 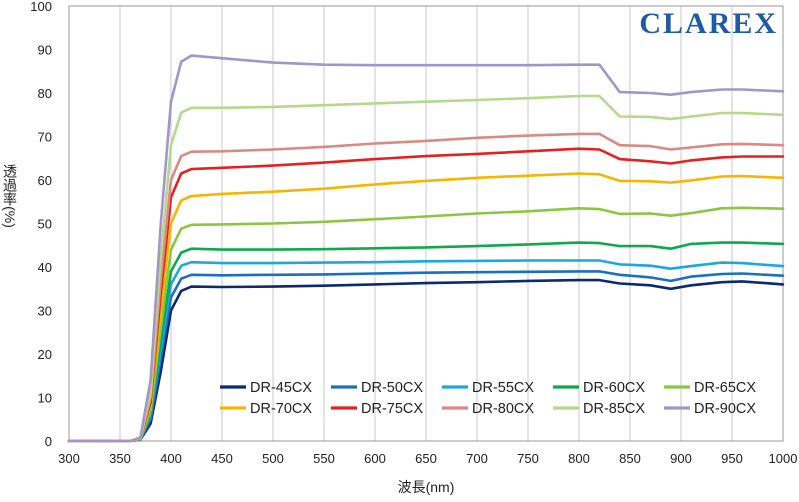 What do you see at coordinates (69, 458) in the screenshot?
I see `x-tick-label: 300` at bounding box center [69, 458].